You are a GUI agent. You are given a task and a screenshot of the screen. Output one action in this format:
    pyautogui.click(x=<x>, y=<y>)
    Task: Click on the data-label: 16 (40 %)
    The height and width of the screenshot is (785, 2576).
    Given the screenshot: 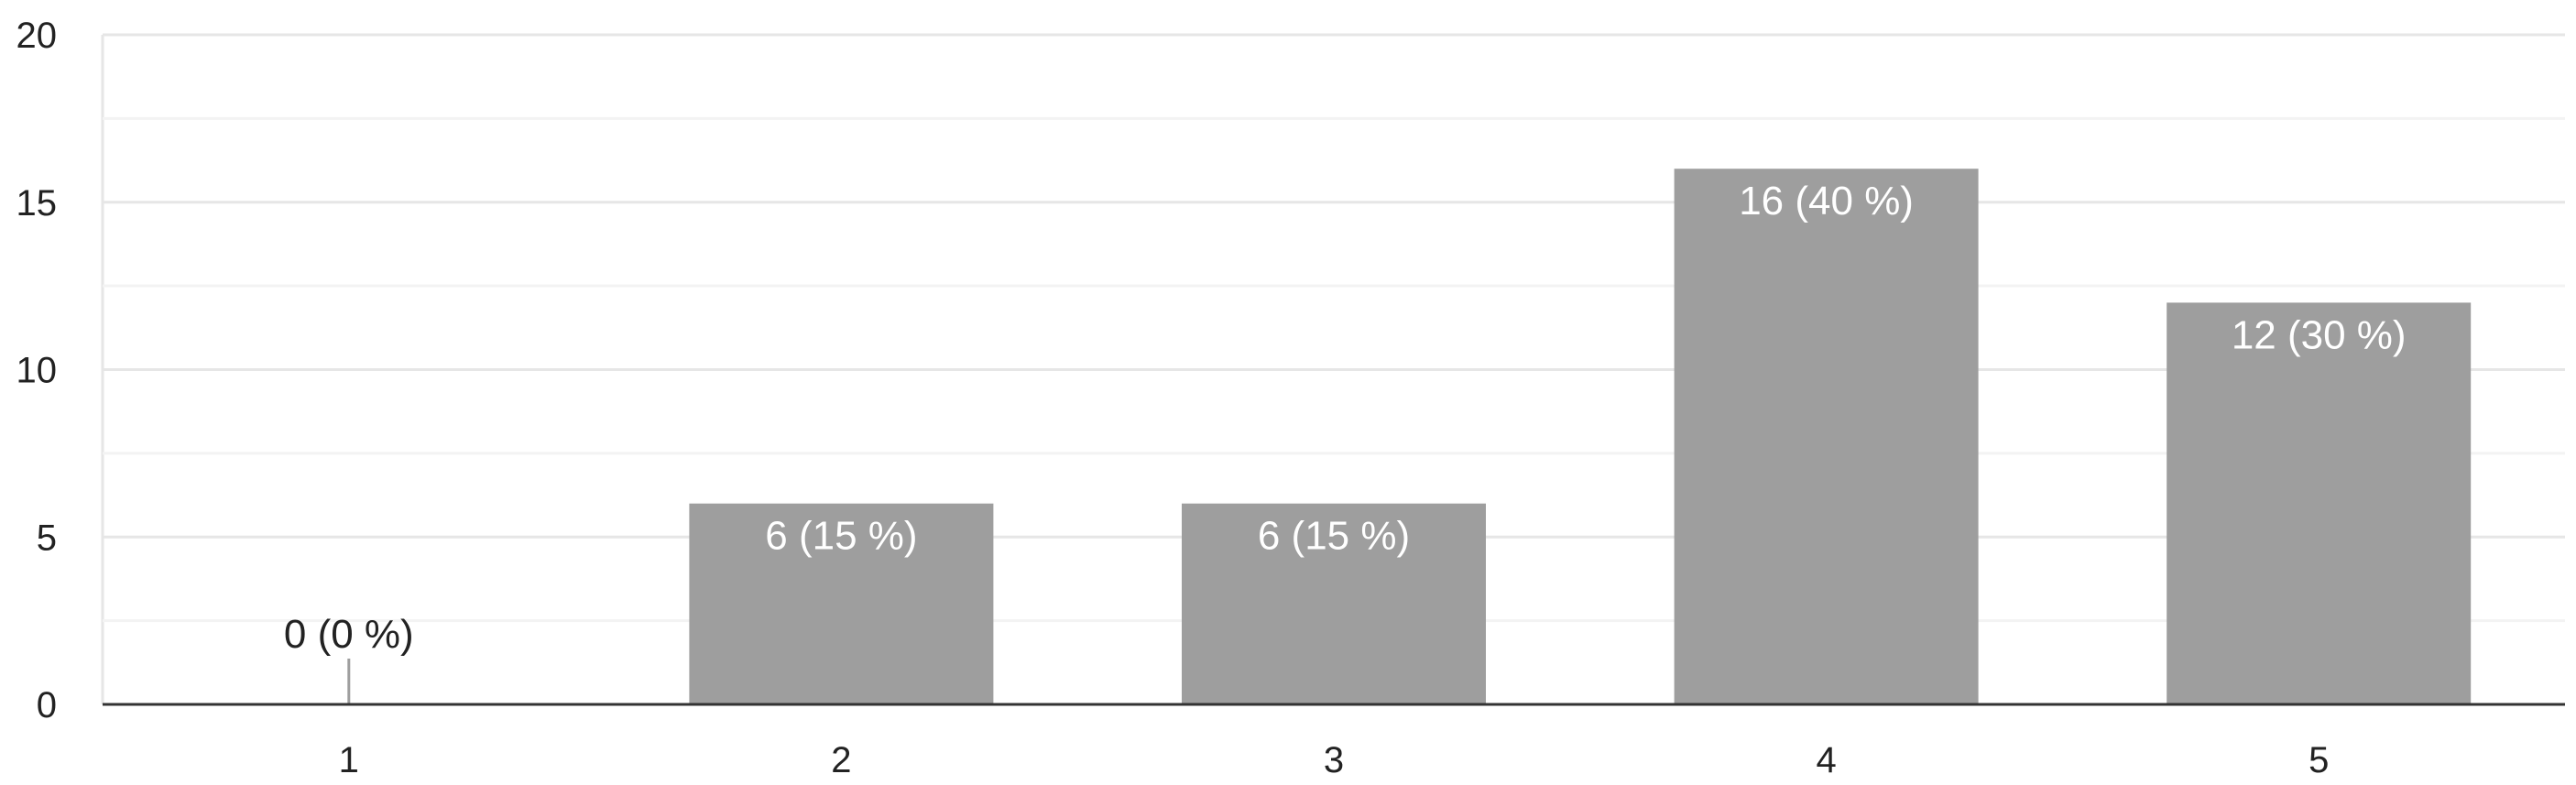 What is the action you would take?
    pyautogui.click(x=1827, y=201)
    